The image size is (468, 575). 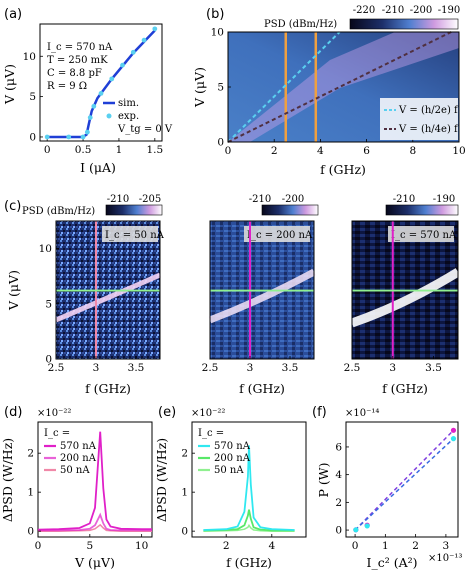 I want to click on panel-e-yexp: ×10⁻²², so click(x=208, y=413).